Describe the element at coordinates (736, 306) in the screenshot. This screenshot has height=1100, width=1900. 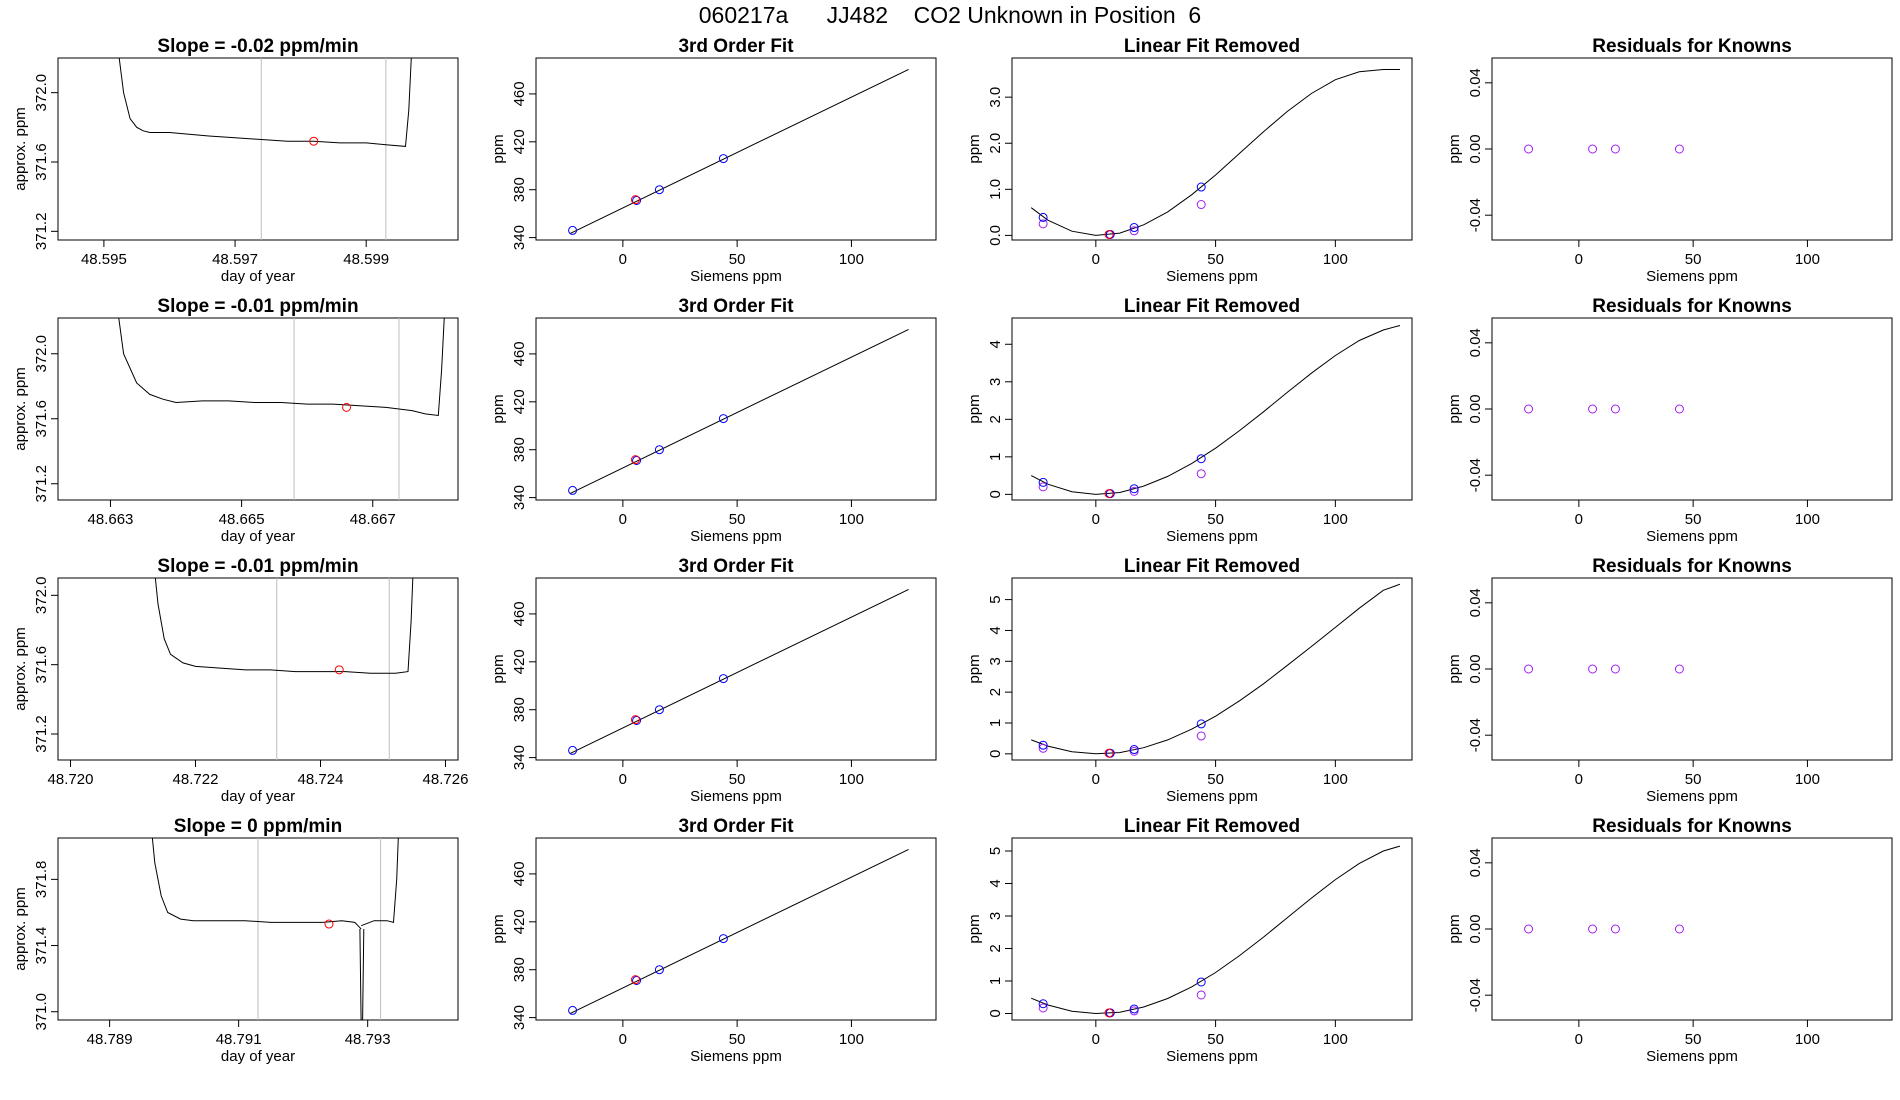
I see `panel-title: 3rd Order Fit` at that location.